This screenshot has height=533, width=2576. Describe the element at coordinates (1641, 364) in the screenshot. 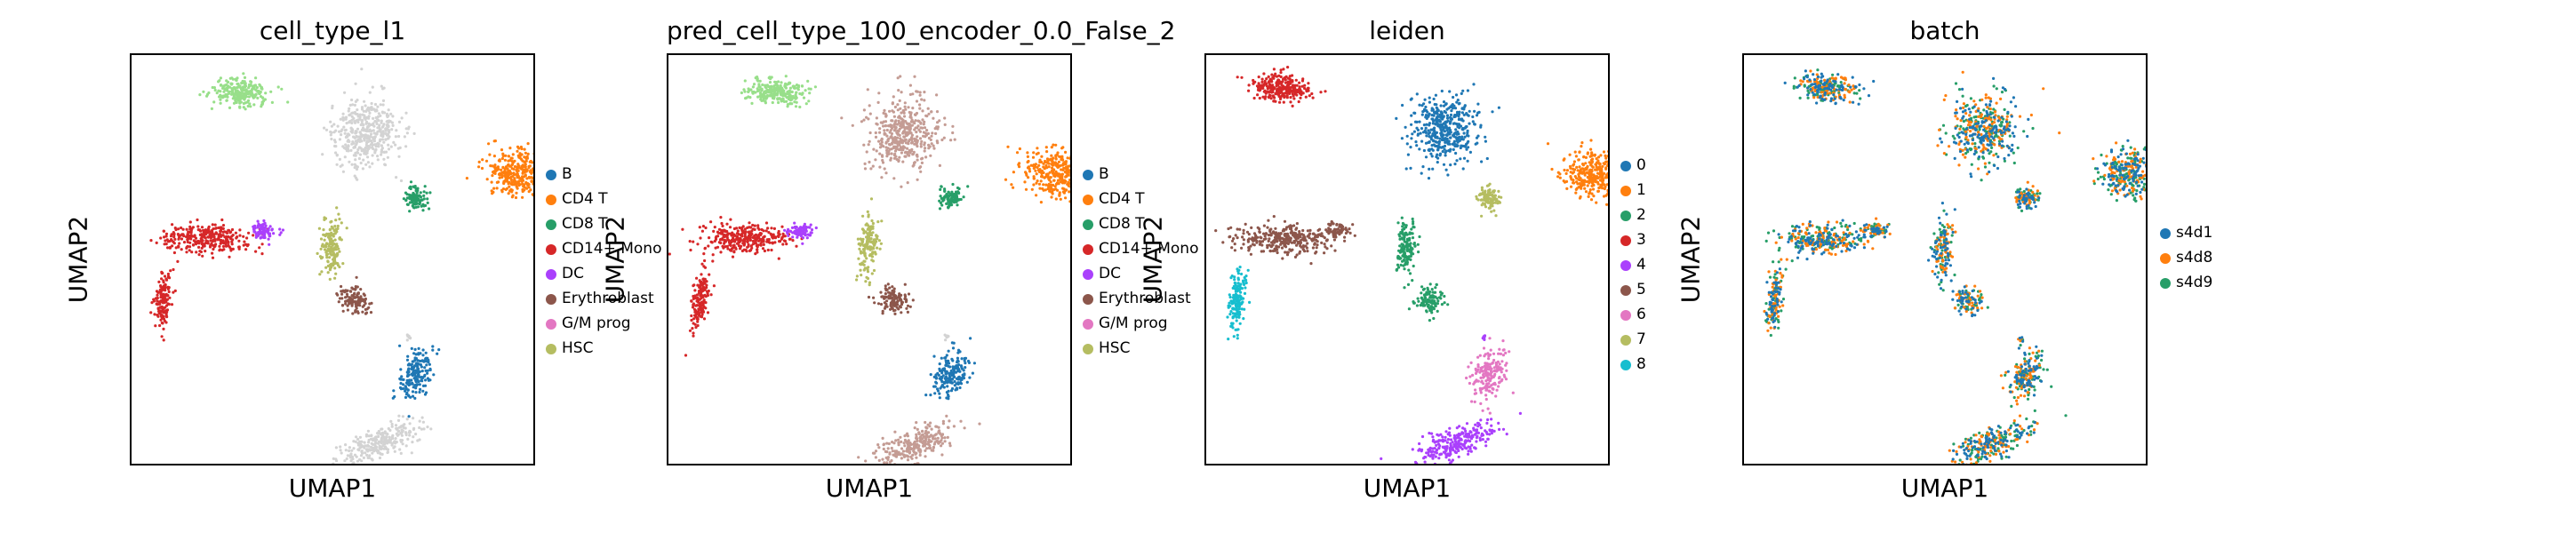

I see `legend-label: 8` at that location.